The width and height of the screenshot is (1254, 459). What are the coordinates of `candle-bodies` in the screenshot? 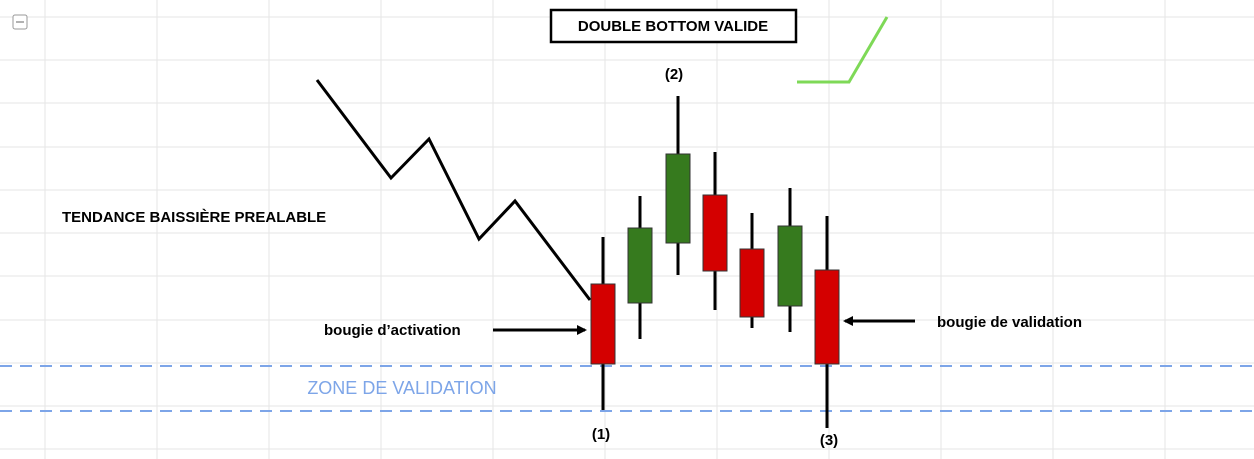 It's located at (715, 259).